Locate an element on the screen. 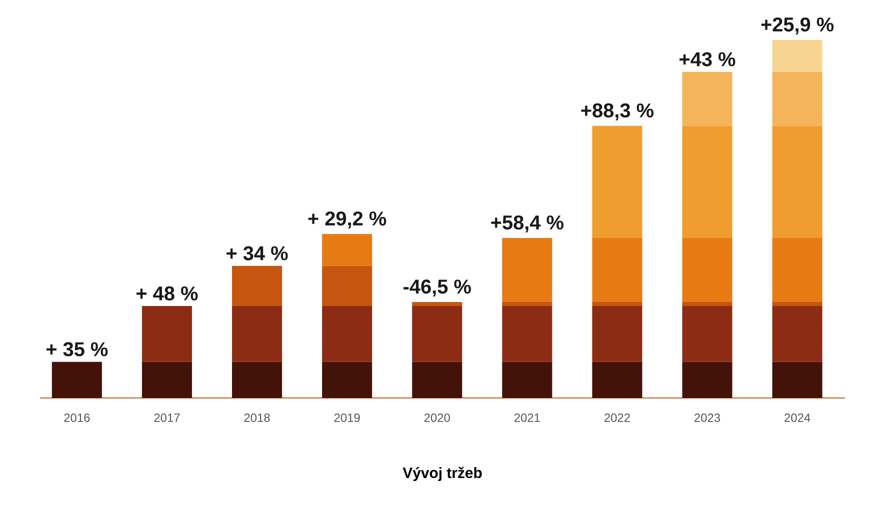 This screenshot has height=514, width=874. x-tick-label: 2022 is located at coordinates (617, 418).